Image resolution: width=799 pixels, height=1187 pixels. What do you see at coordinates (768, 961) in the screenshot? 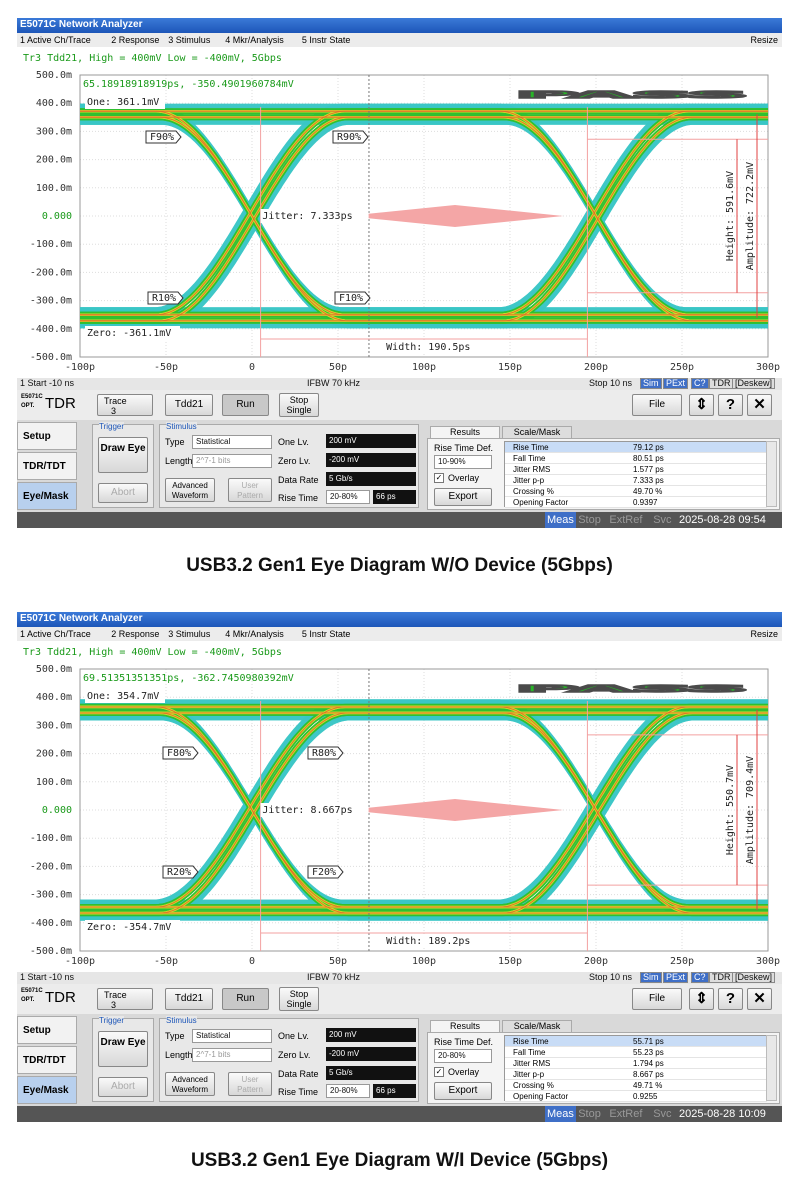
I see `x-tick-label: 300p` at bounding box center [768, 961].